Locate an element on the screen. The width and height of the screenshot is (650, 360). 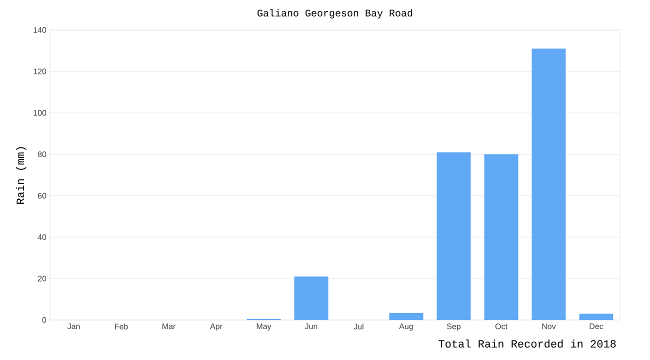
y-tick-label: 120 is located at coordinates (40, 71).